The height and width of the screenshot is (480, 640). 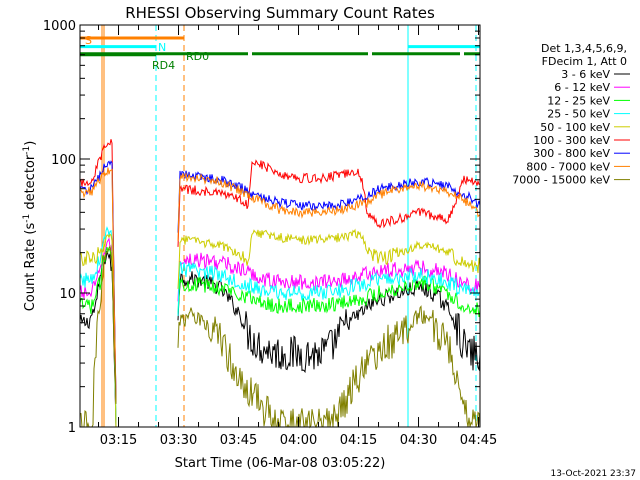 What do you see at coordinates (578, 100) in the screenshot?
I see `legend-entry-2: 12 - 25 keV` at bounding box center [578, 100].